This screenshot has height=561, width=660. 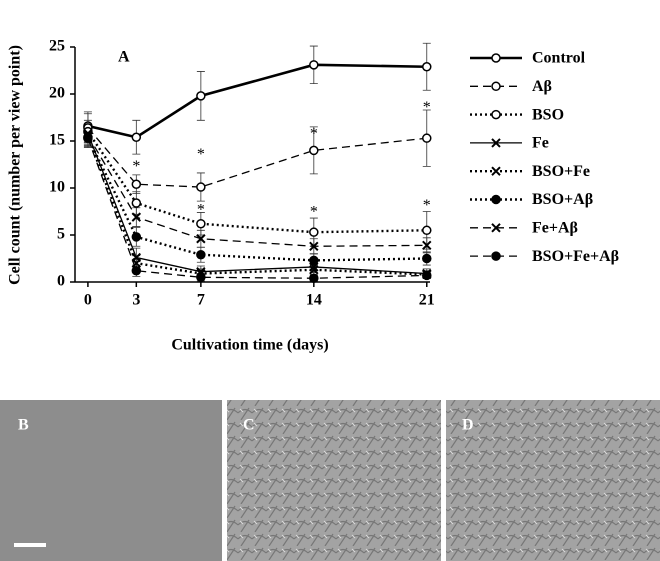 I want to click on y-tick-label: 0, so click(x=61, y=281).